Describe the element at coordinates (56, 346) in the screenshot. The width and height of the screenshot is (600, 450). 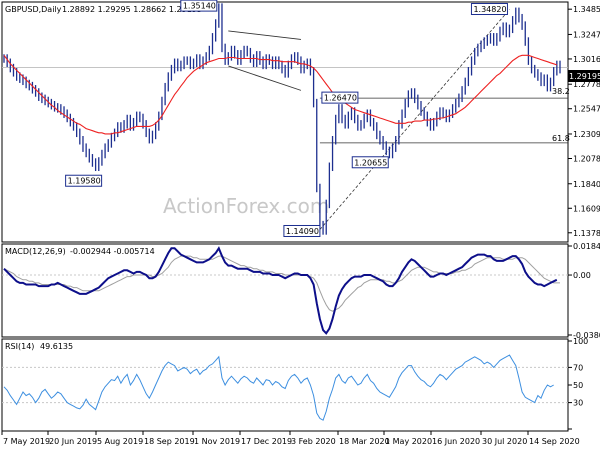
I see `rsi-values: 49.6135` at that location.